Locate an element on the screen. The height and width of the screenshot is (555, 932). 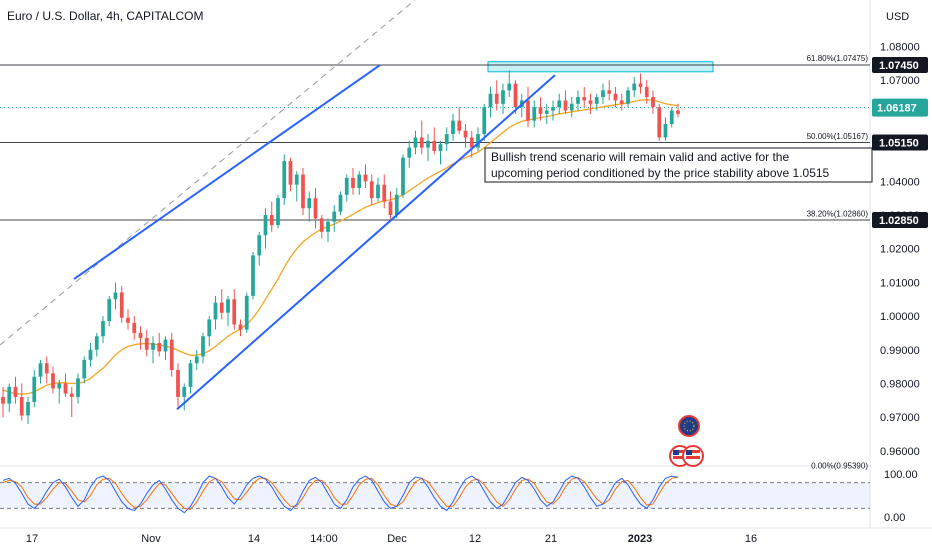
fibonacci-label: 50.00%(1.05167) is located at coordinates (838, 136).